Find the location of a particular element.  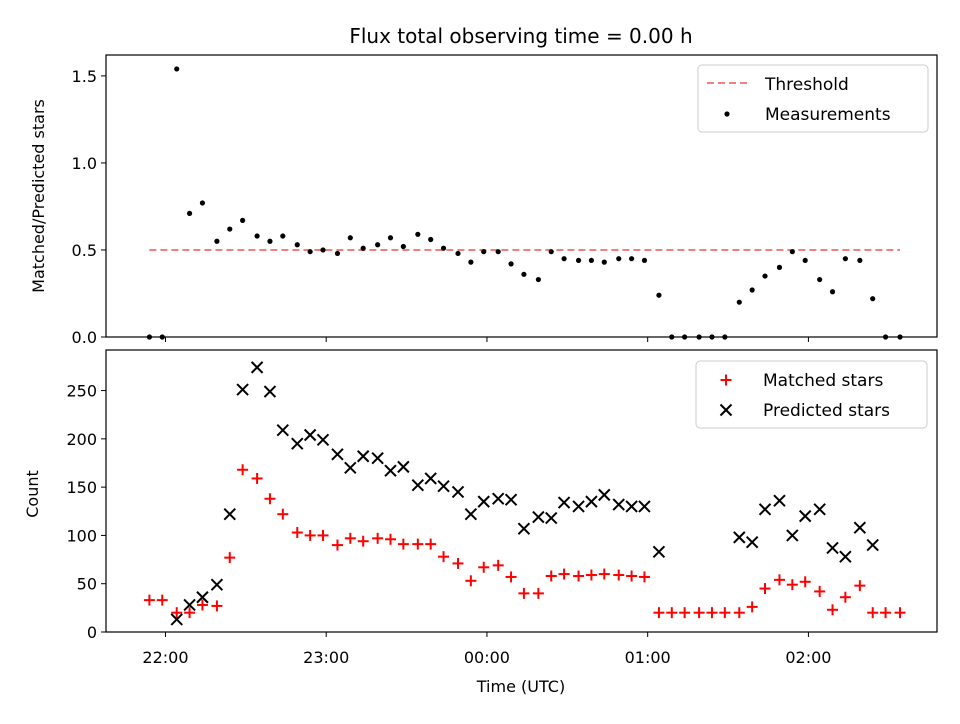

ratio-ytick-label: 1.0 is located at coordinates (84, 163).